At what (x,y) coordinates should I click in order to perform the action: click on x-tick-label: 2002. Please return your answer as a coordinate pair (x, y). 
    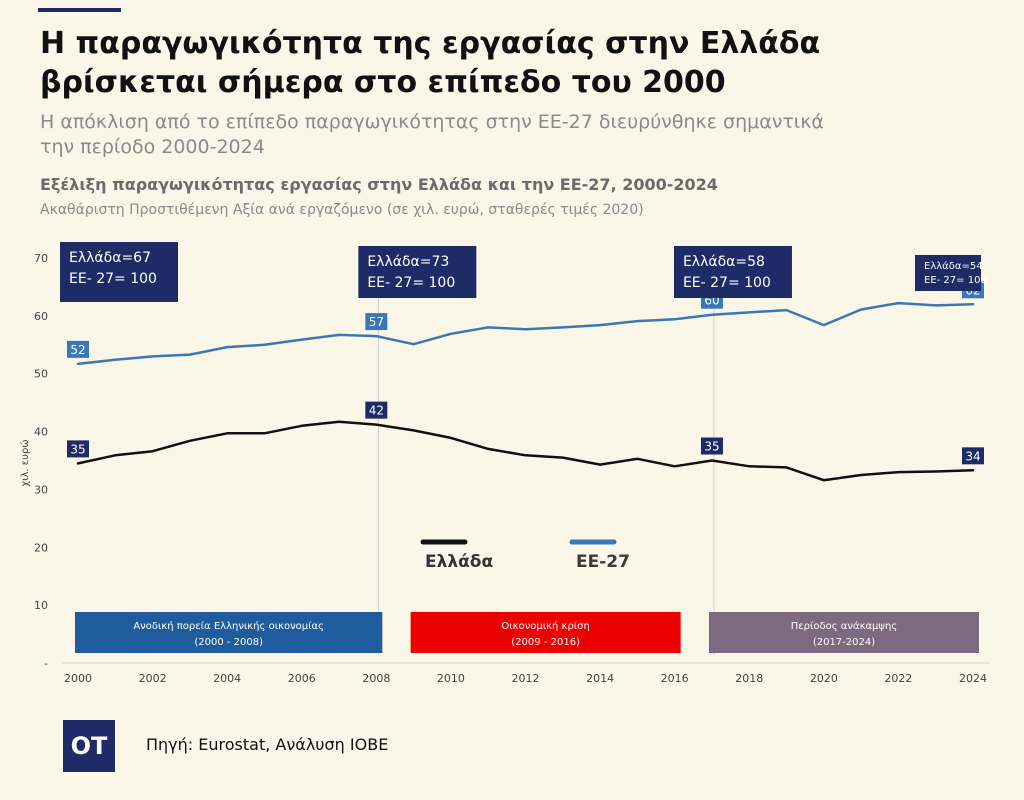
    Looking at the image, I should click on (153, 678).